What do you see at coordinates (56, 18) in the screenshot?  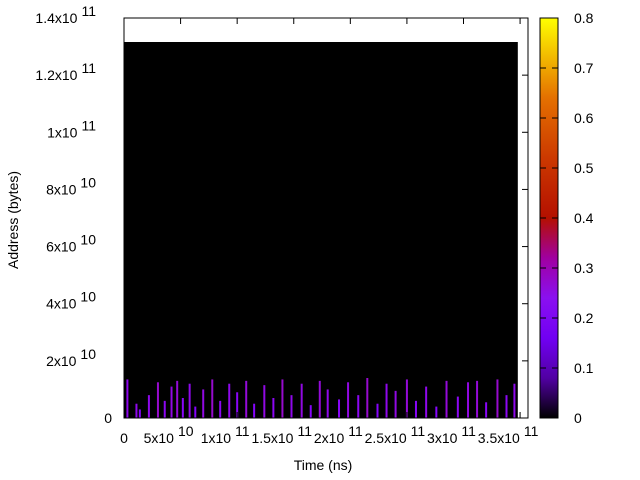 I see `tick-label-base: 1.4x10` at bounding box center [56, 18].